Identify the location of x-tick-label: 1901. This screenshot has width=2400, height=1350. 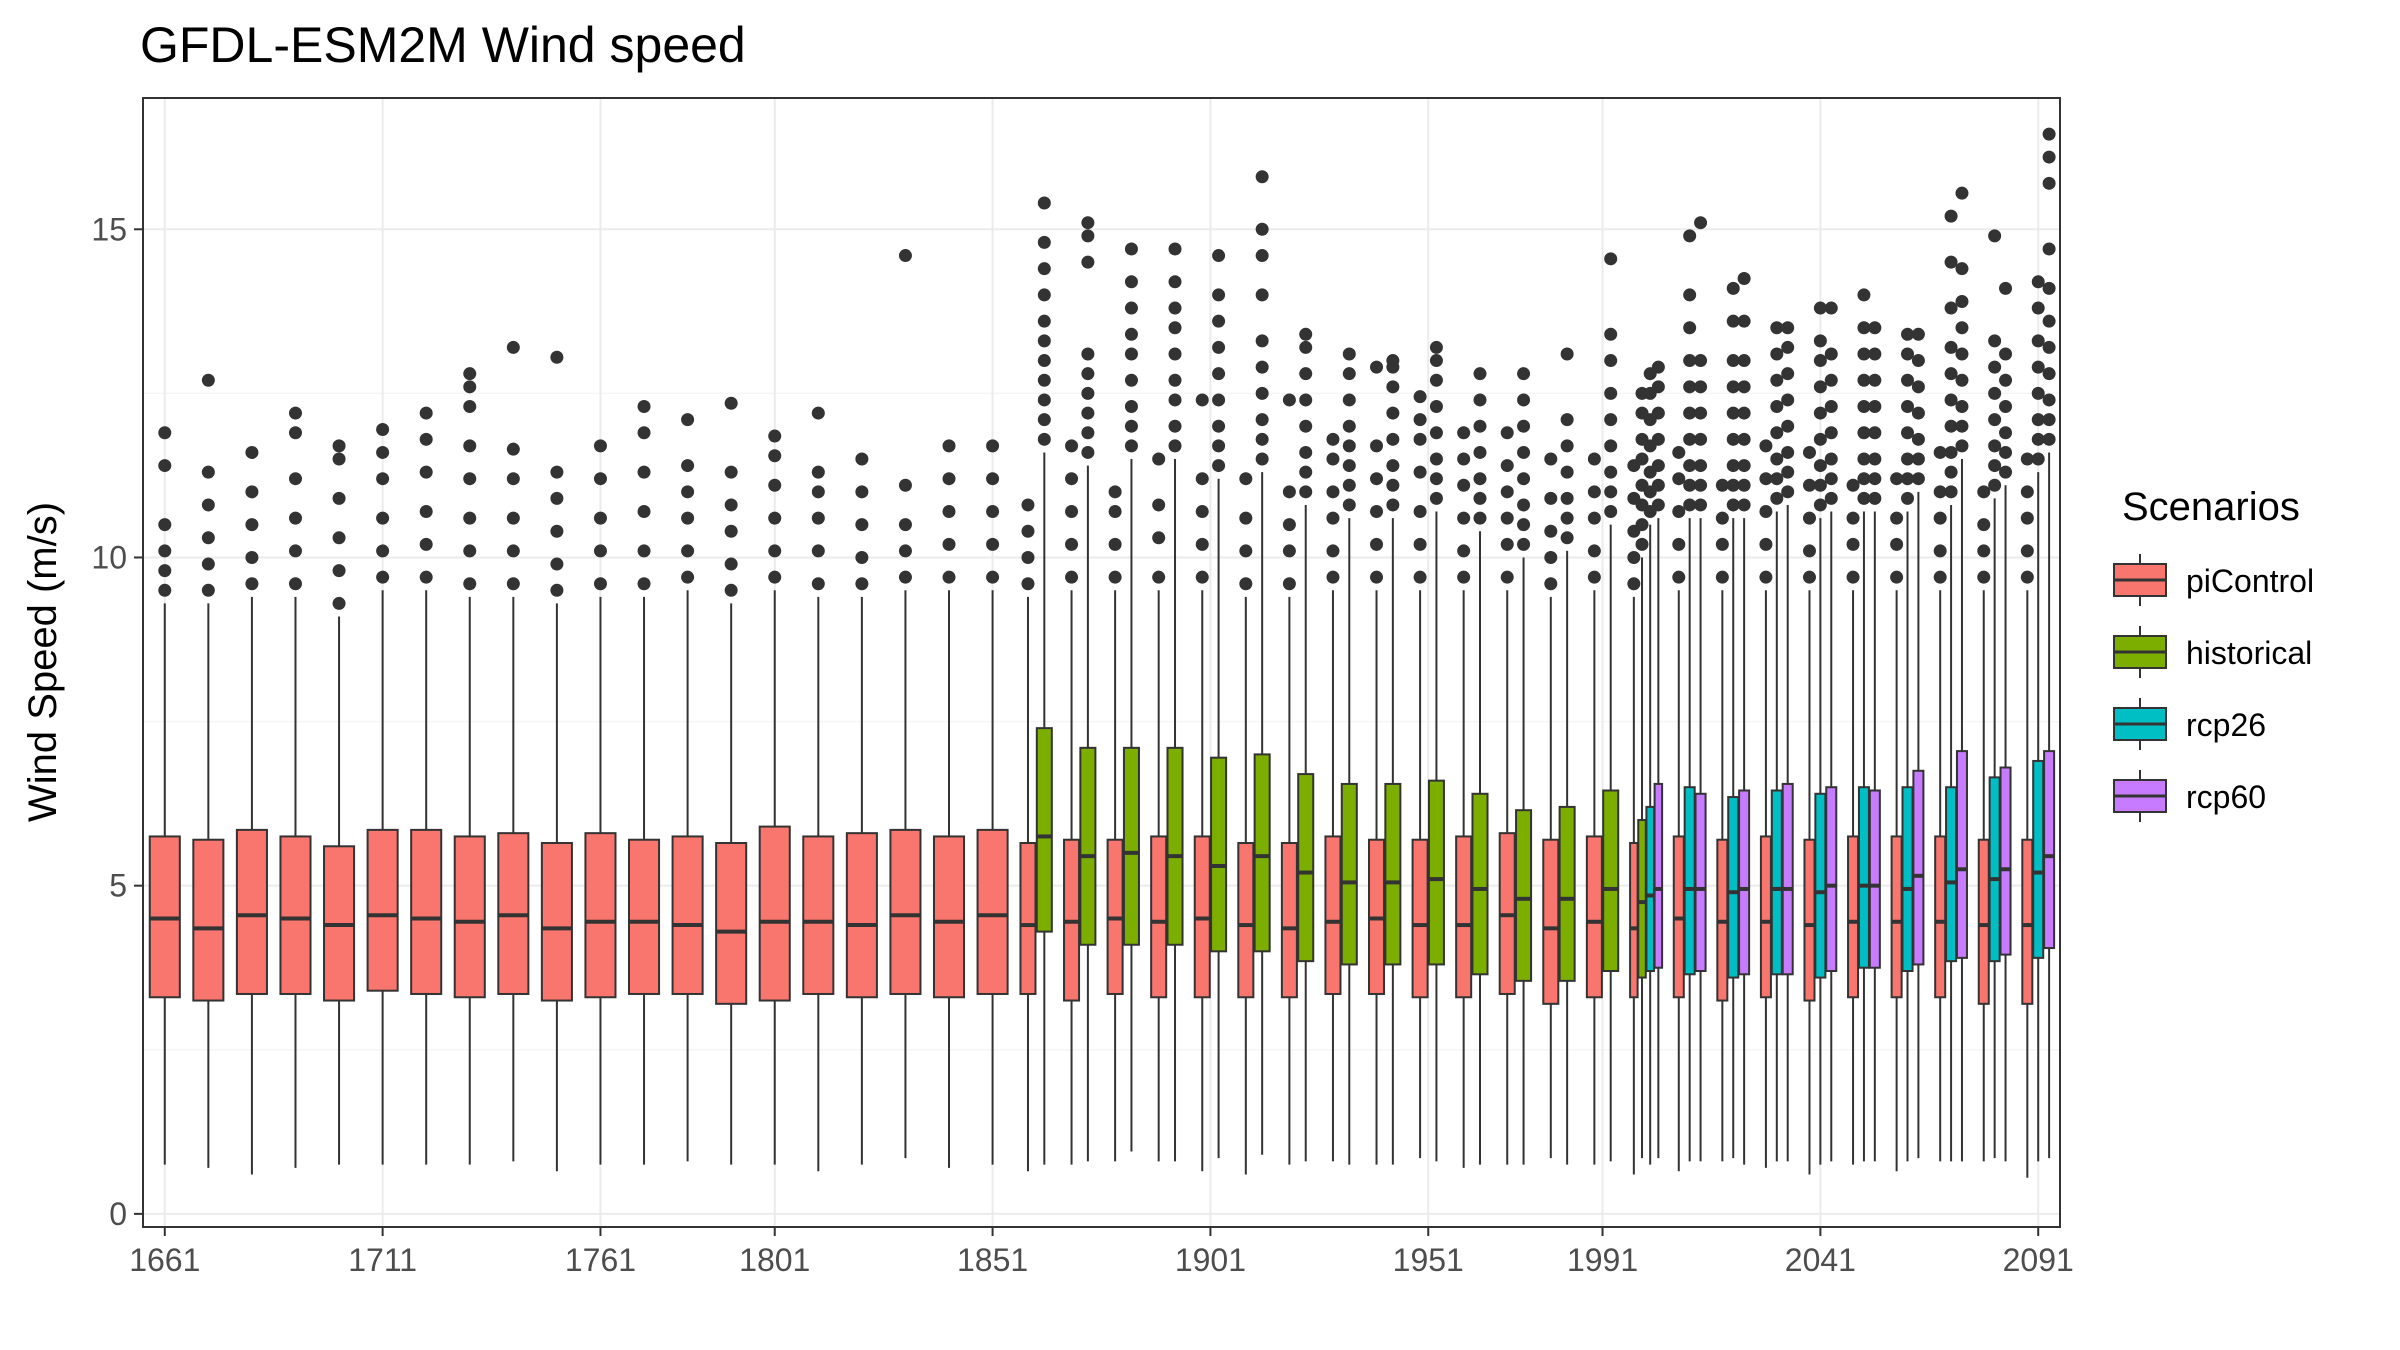
(1210, 1260).